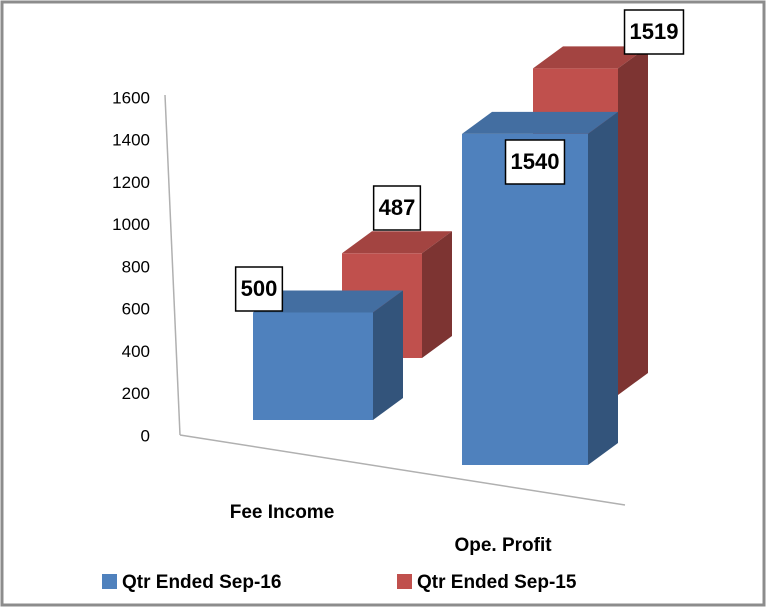  I want to click on y-tick-label: 1600, so click(131, 97).